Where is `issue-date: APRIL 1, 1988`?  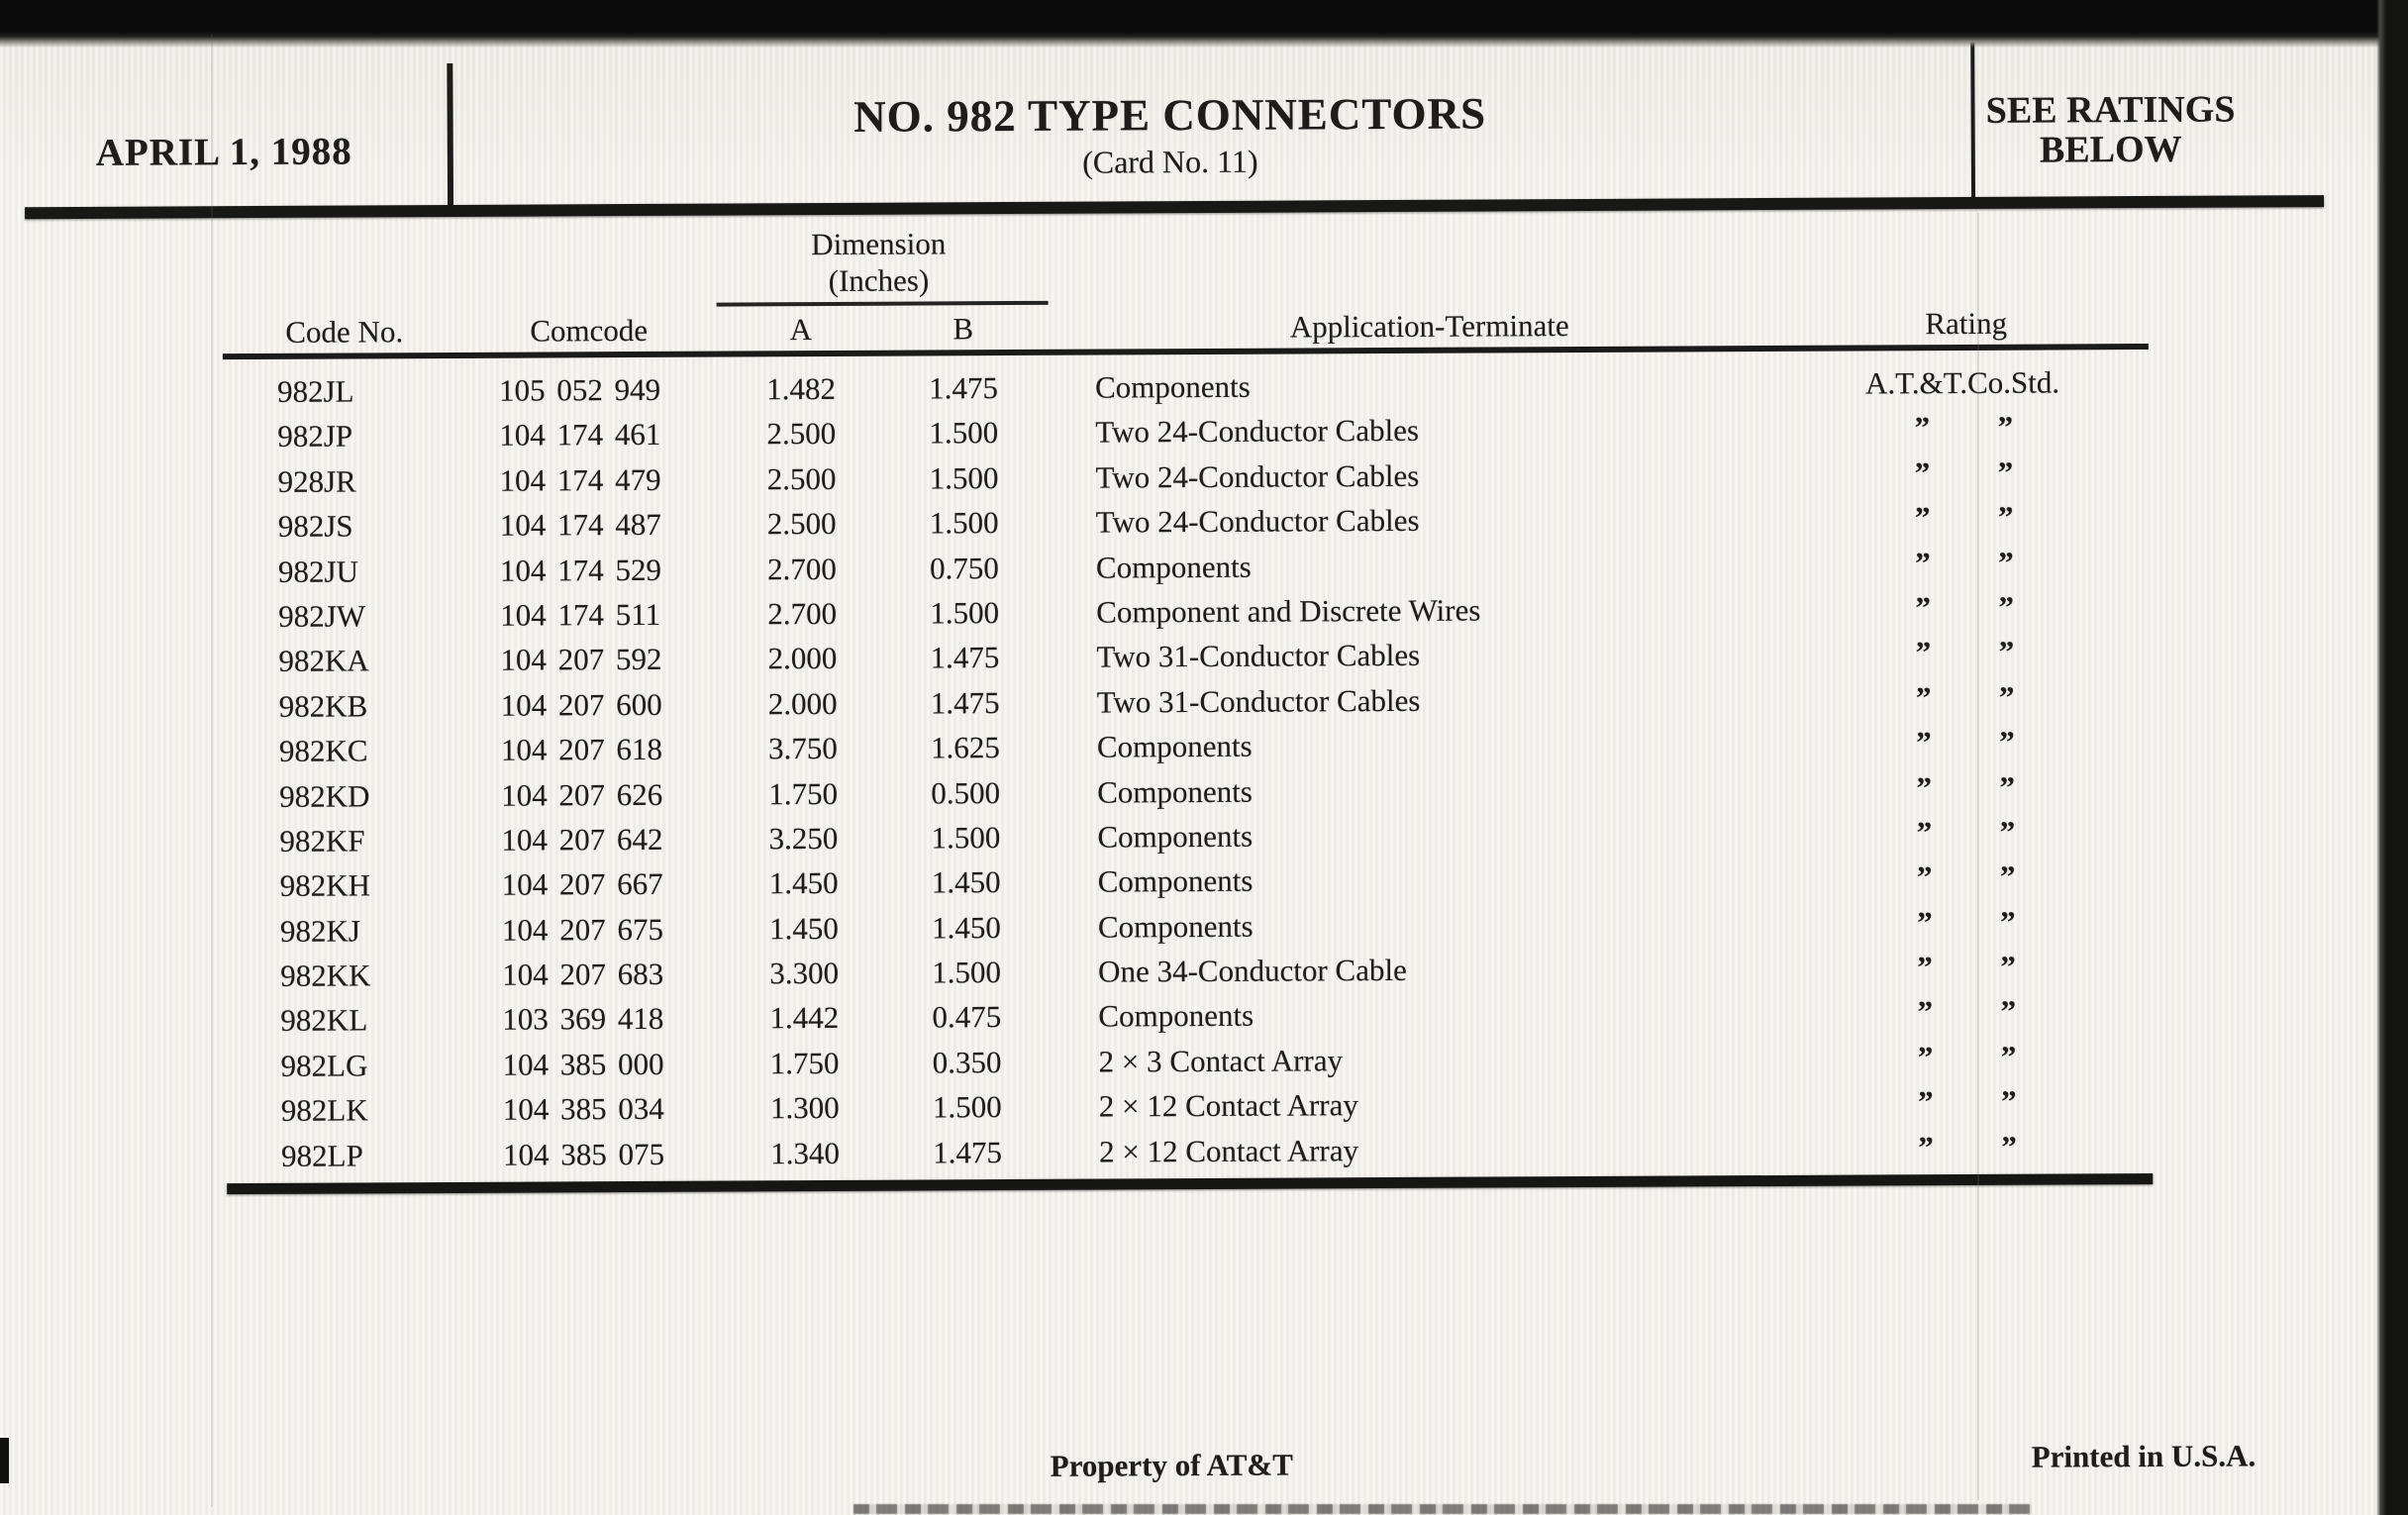
issue-date: APRIL 1, 1988 is located at coordinates (223, 152).